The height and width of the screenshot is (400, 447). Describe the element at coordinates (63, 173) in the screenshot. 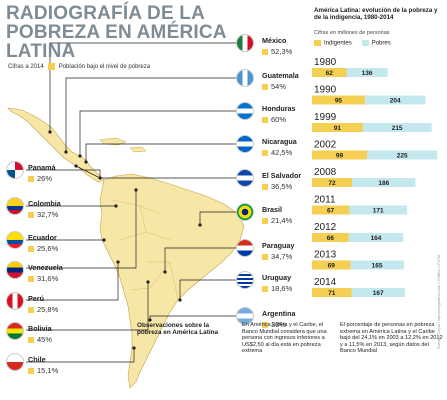

I see `connector-panama` at that location.